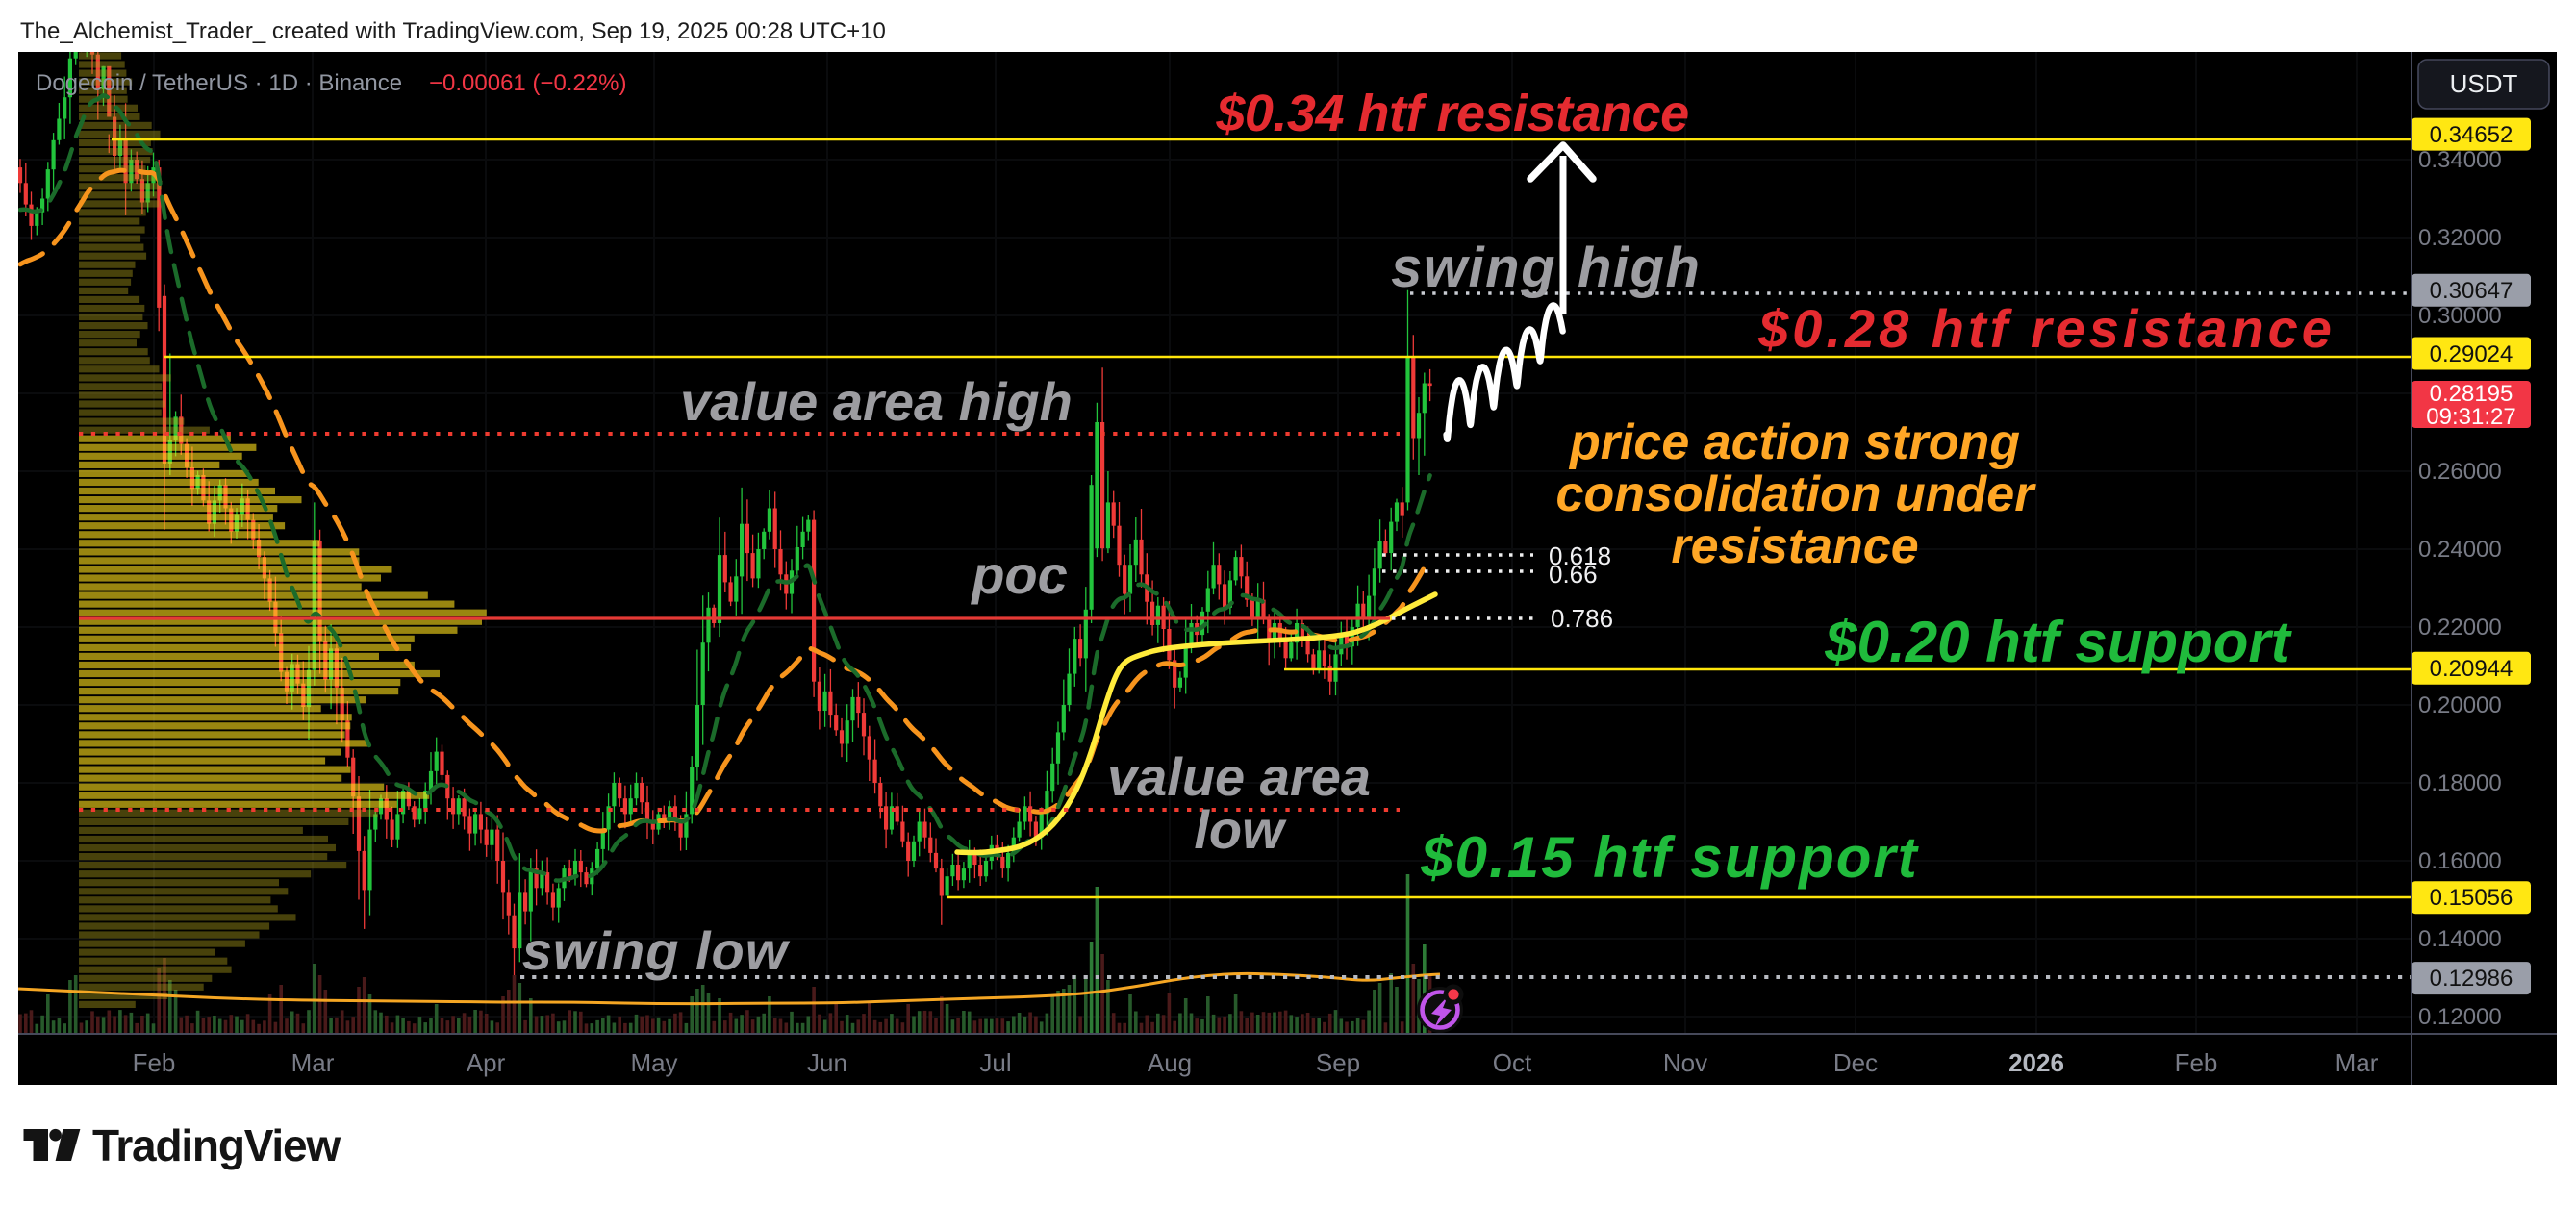  Describe the element at coordinates (2460, 939) in the screenshot. I see `svg-text: 0.14000` at that location.